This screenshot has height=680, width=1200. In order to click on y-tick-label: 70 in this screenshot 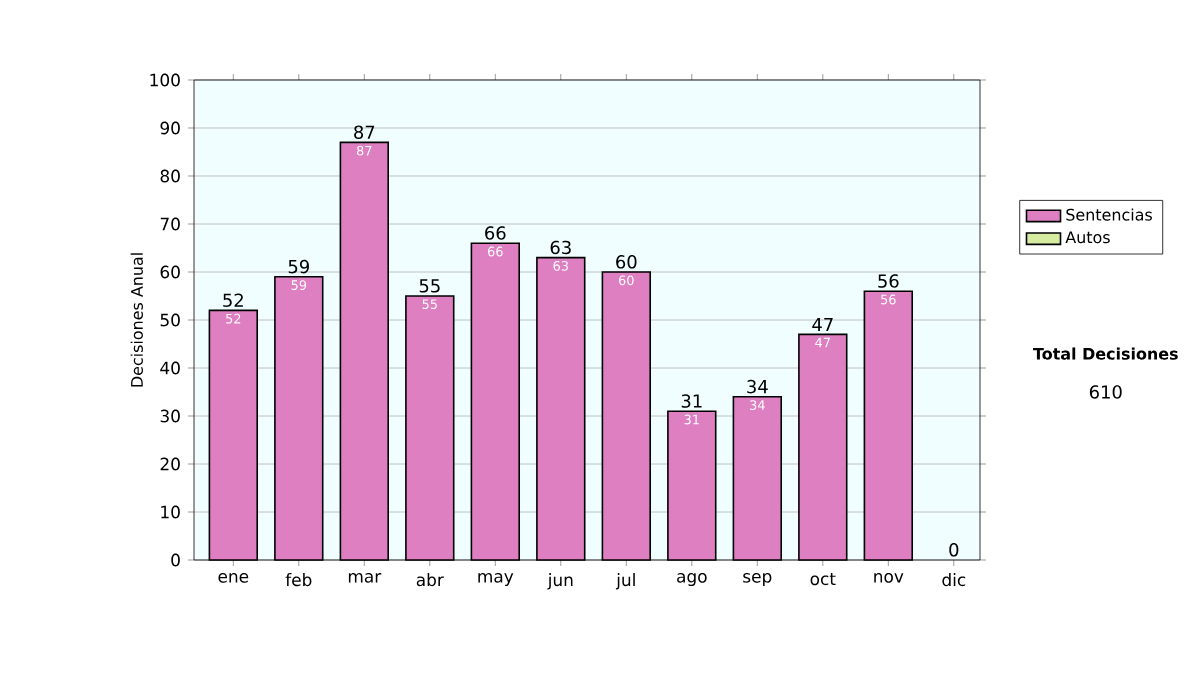, I will do `click(170, 224)`.